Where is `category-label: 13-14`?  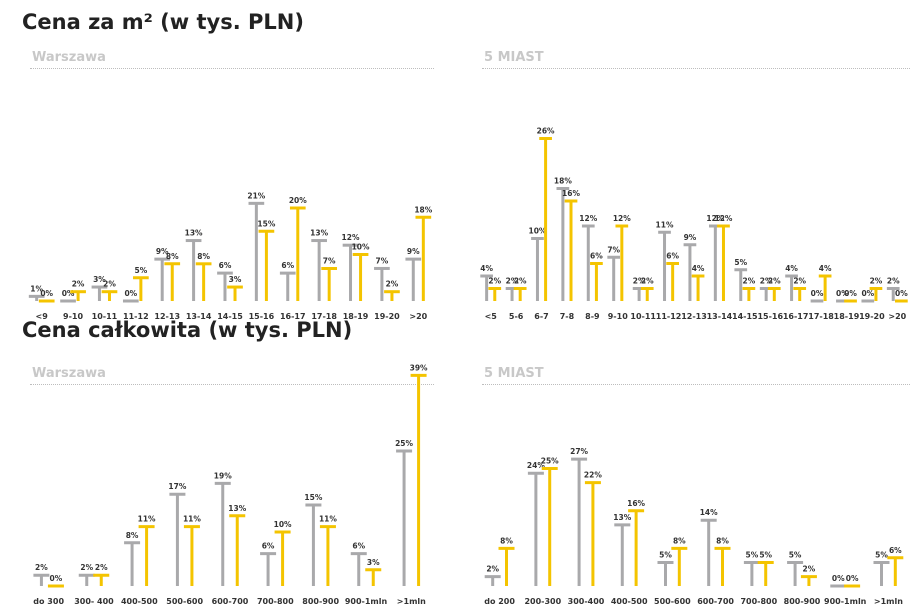 category-label: 13-14 is located at coordinates (199, 316).